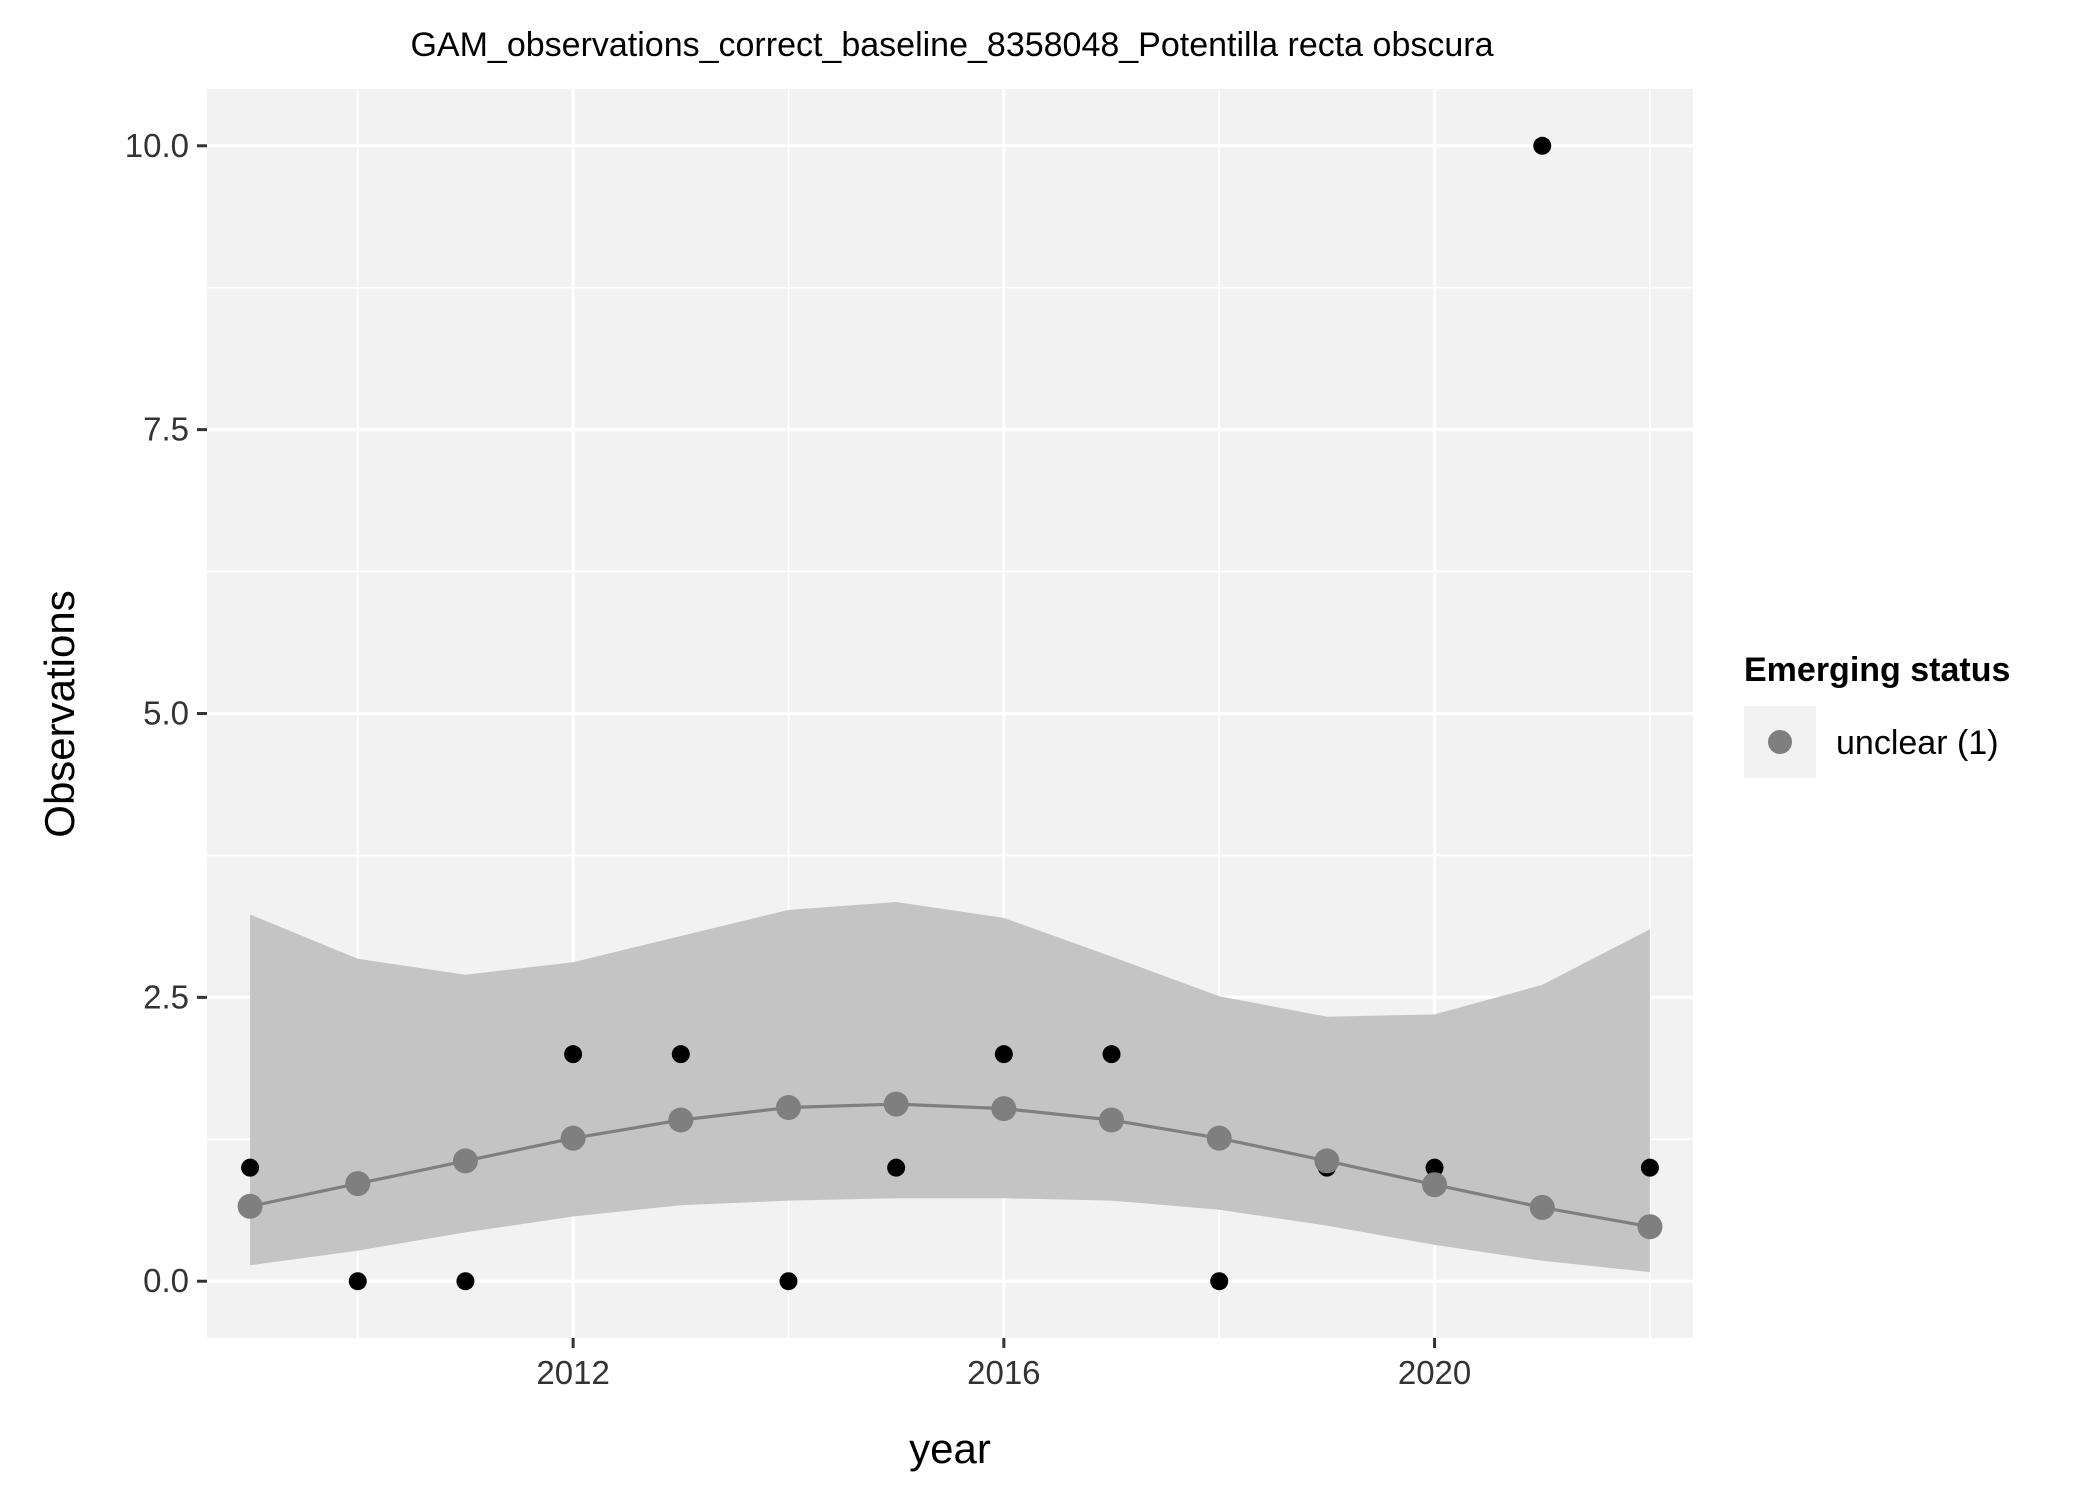 The image size is (2100, 1499). What do you see at coordinates (1917, 743) in the screenshot?
I see `legend-entry-label: unclear (1)` at bounding box center [1917, 743].